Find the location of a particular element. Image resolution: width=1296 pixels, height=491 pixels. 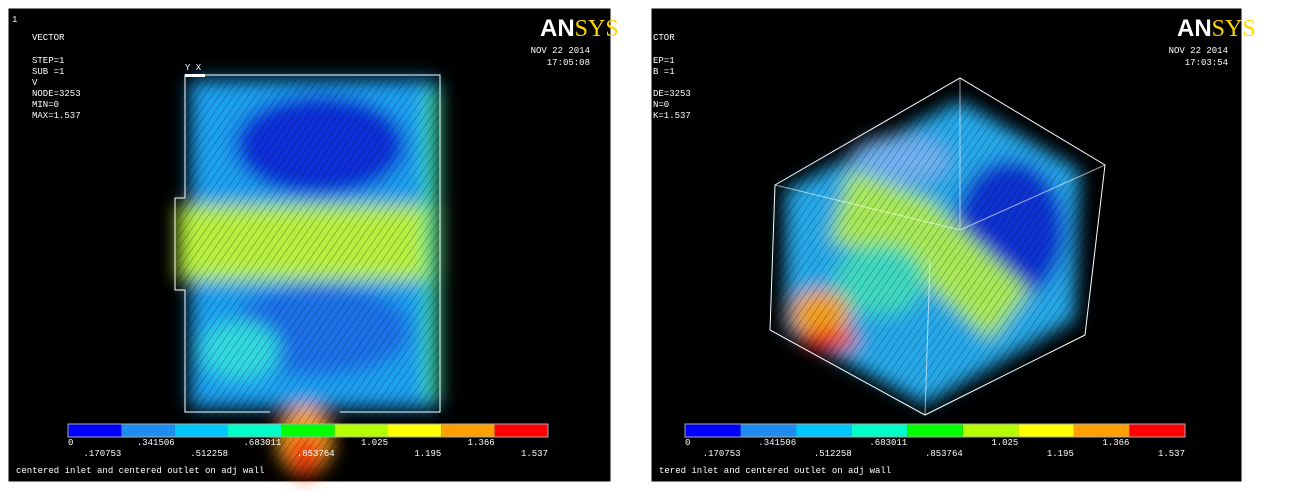

header-line: EP=1 is located at coordinates (664, 61).